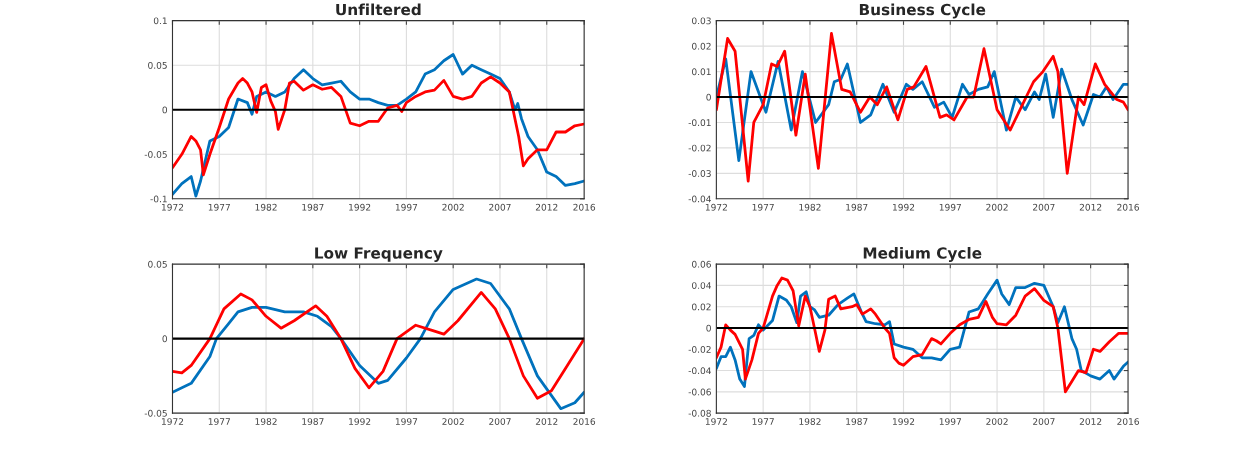  I want to click on y-tick-label: -0.08, so click(699, 413).